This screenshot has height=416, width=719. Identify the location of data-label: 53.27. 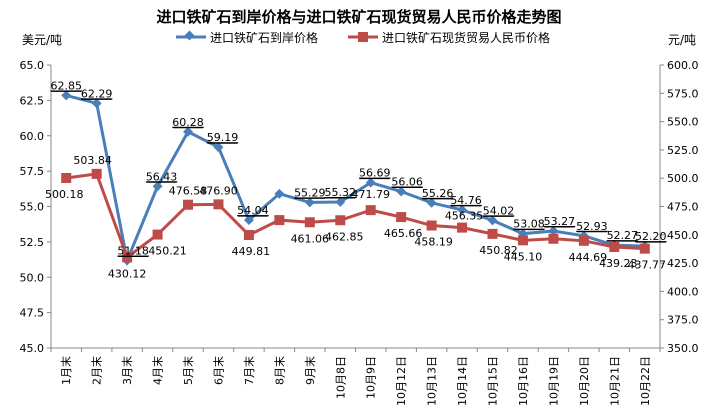
(560, 221).